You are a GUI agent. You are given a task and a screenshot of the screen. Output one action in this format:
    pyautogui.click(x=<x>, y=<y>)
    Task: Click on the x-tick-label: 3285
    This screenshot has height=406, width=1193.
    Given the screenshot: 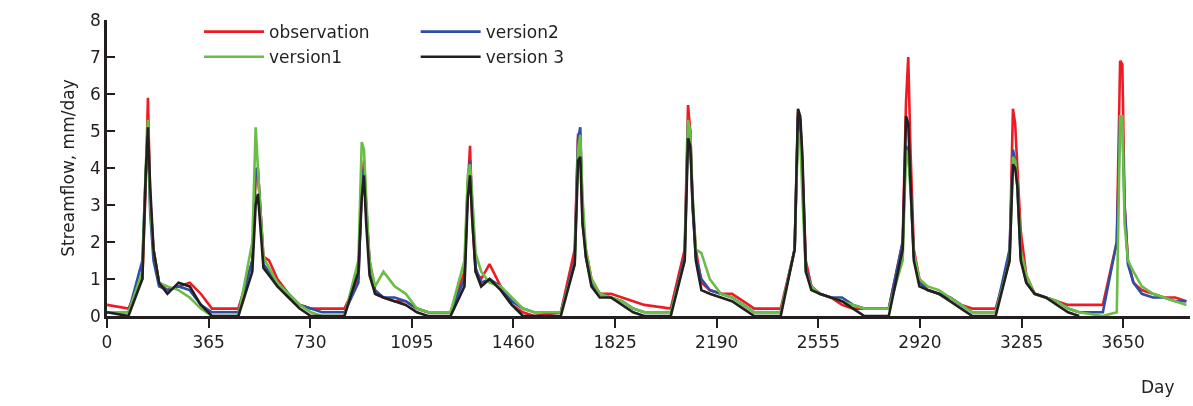 What is the action you would take?
    pyautogui.click(x=1021, y=342)
    